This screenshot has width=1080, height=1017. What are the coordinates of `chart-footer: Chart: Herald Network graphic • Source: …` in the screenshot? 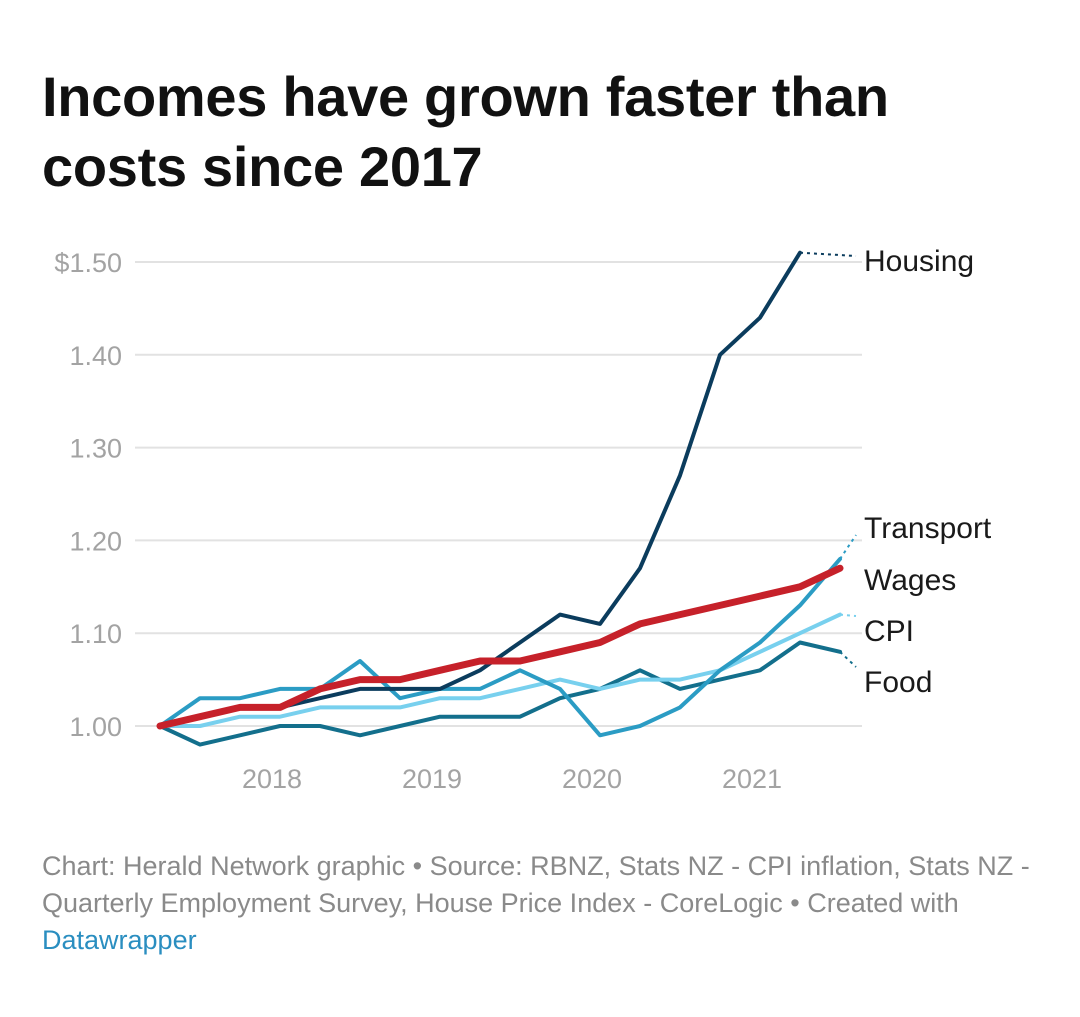 It's located at (547, 903).